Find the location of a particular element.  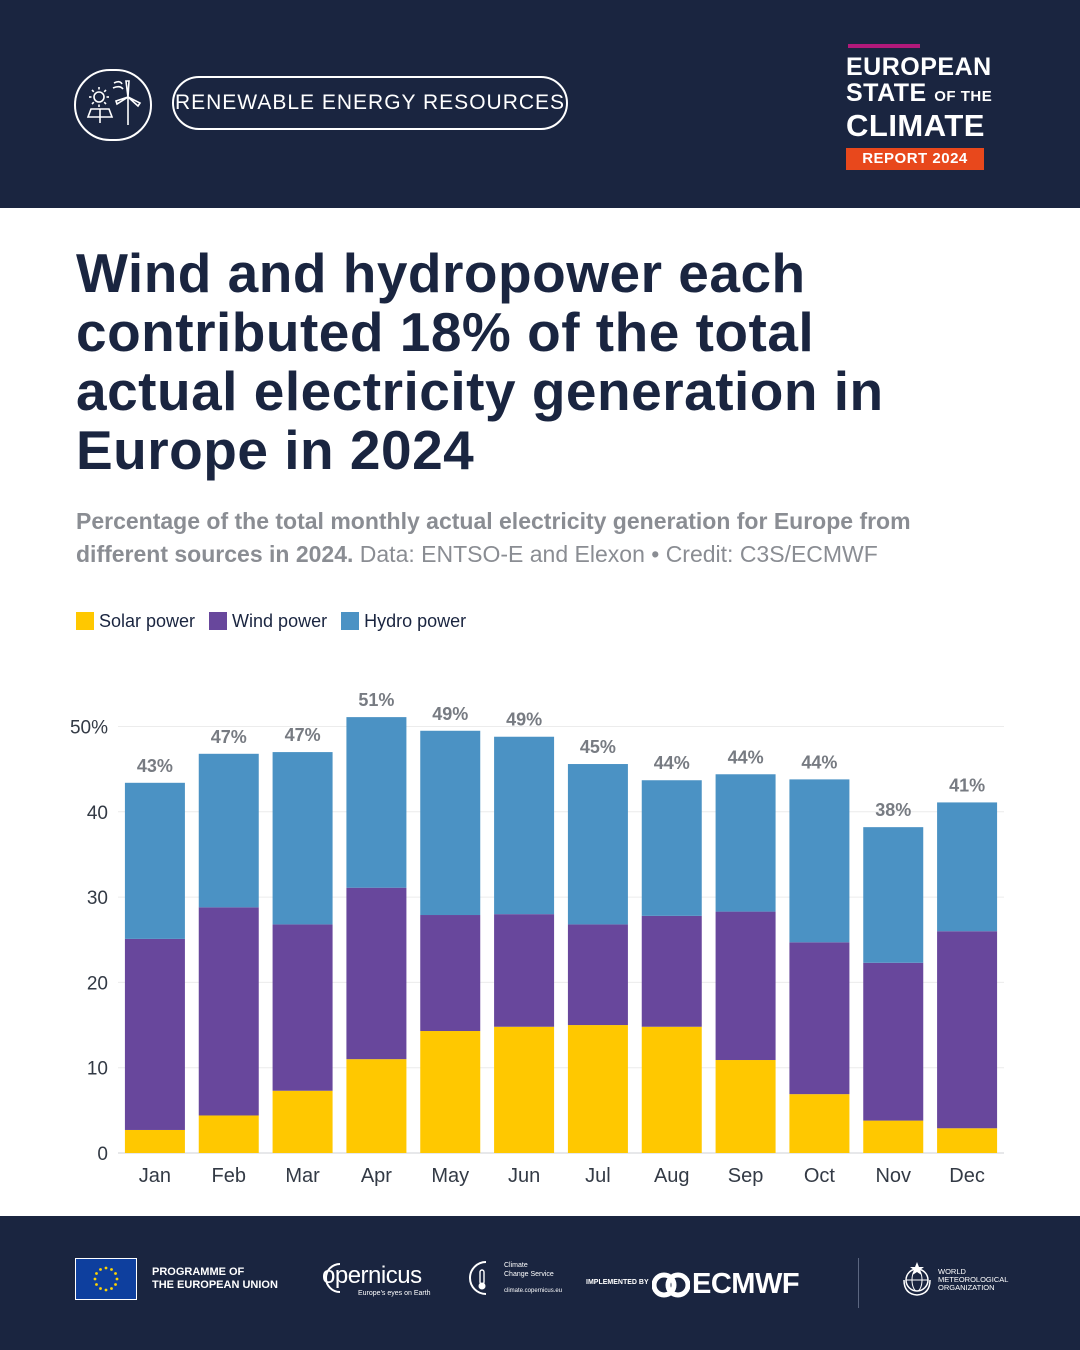

bar-total-label: 38% is located at coordinates (893, 810).